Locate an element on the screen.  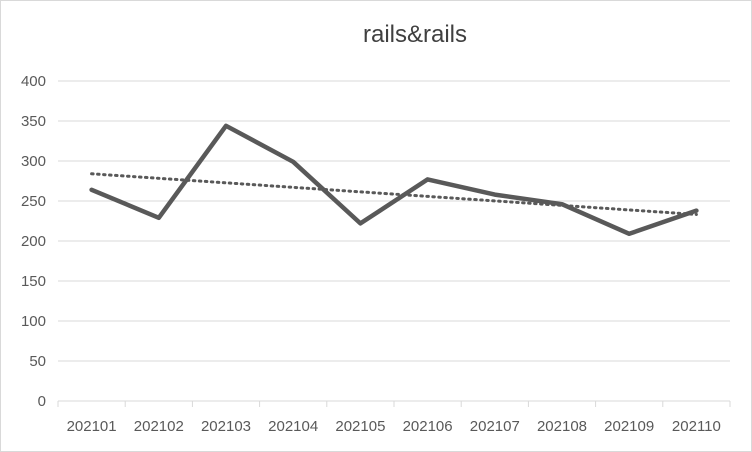
x-tick-label: 202101 is located at coordinates (92, 426).